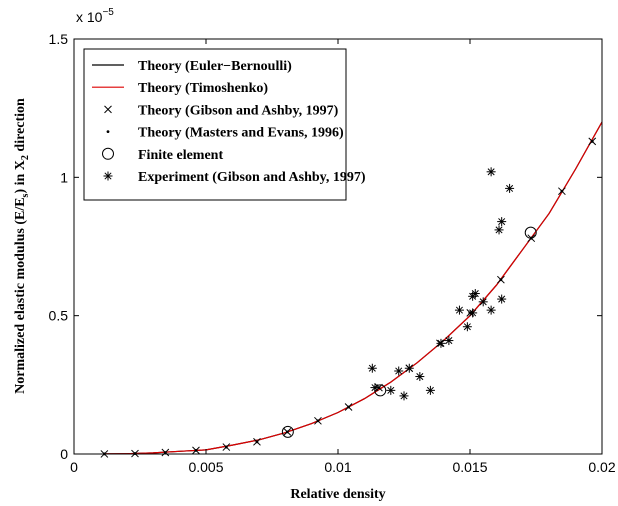 This screenshot has width=618, height=506. Describe the element at coordinates (89, 17) in the screenshot. I see `y-multiplier-base: x 10` at that location.